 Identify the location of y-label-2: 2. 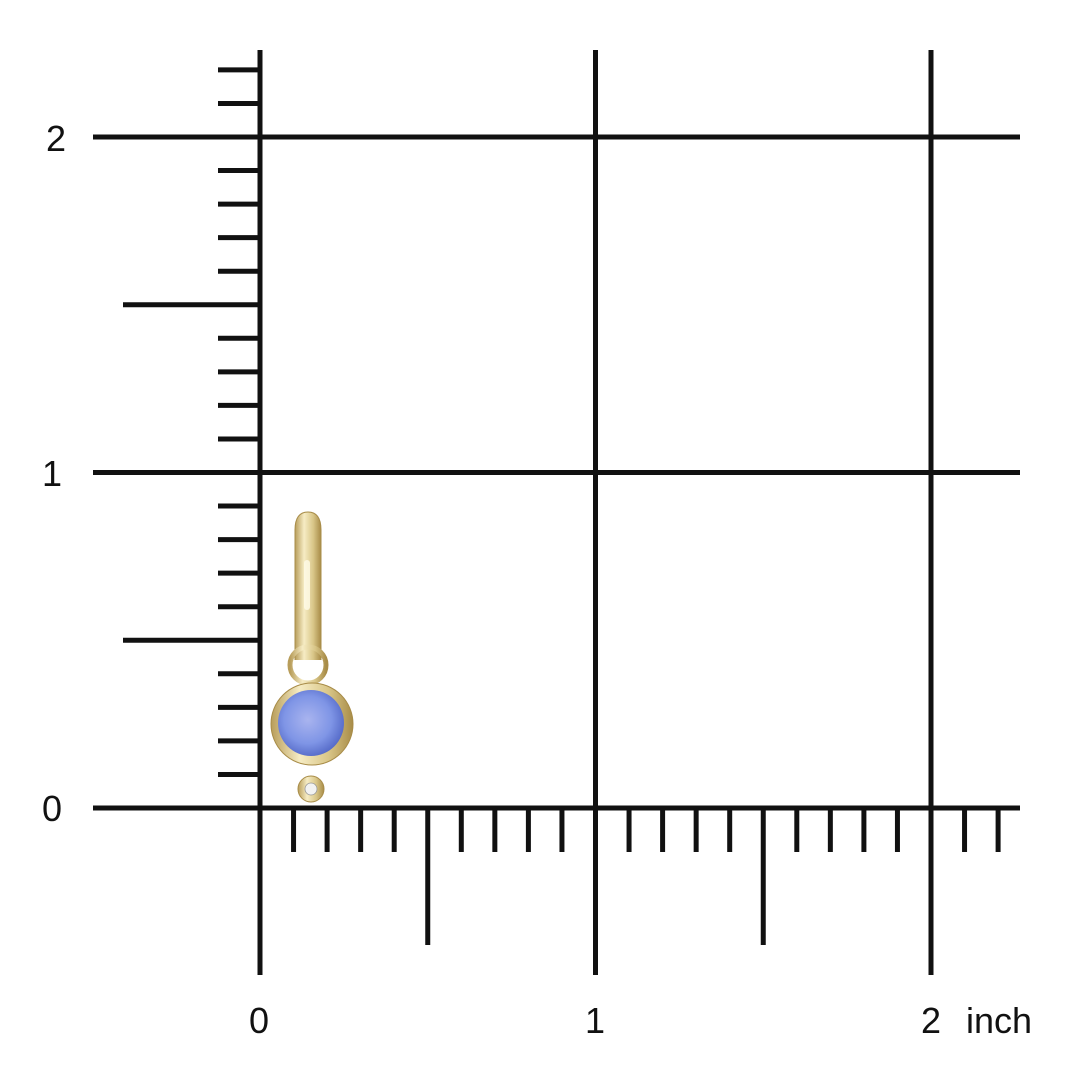
(56, 138).